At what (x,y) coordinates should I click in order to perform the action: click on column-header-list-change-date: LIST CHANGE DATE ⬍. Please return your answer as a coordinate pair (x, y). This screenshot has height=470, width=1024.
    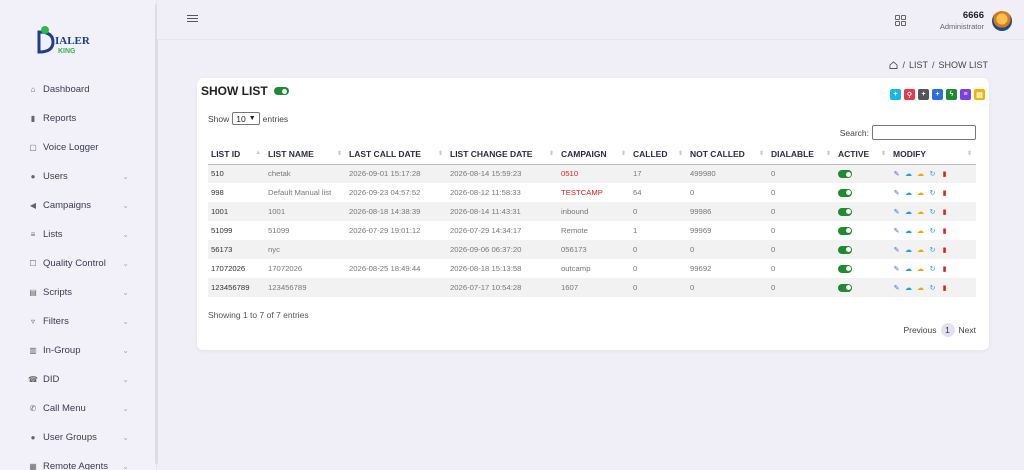
    Looking at the image, I should click on (502, 154).